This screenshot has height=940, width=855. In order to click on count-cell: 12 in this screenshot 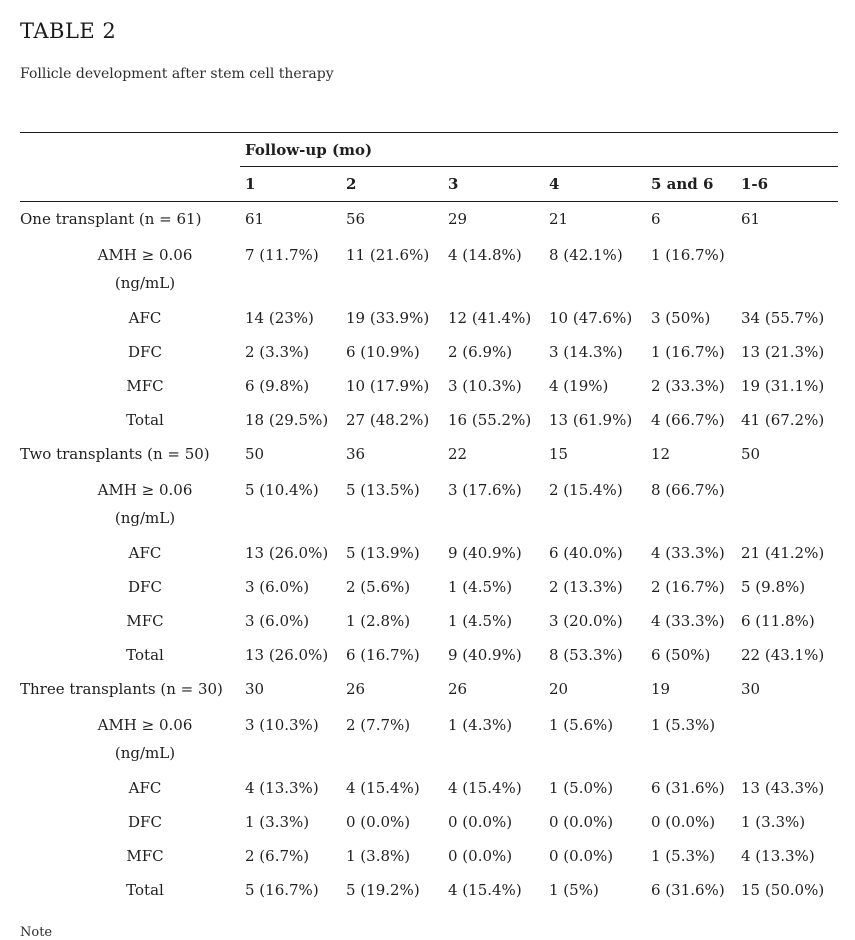, I will do `click(661, 454)`.